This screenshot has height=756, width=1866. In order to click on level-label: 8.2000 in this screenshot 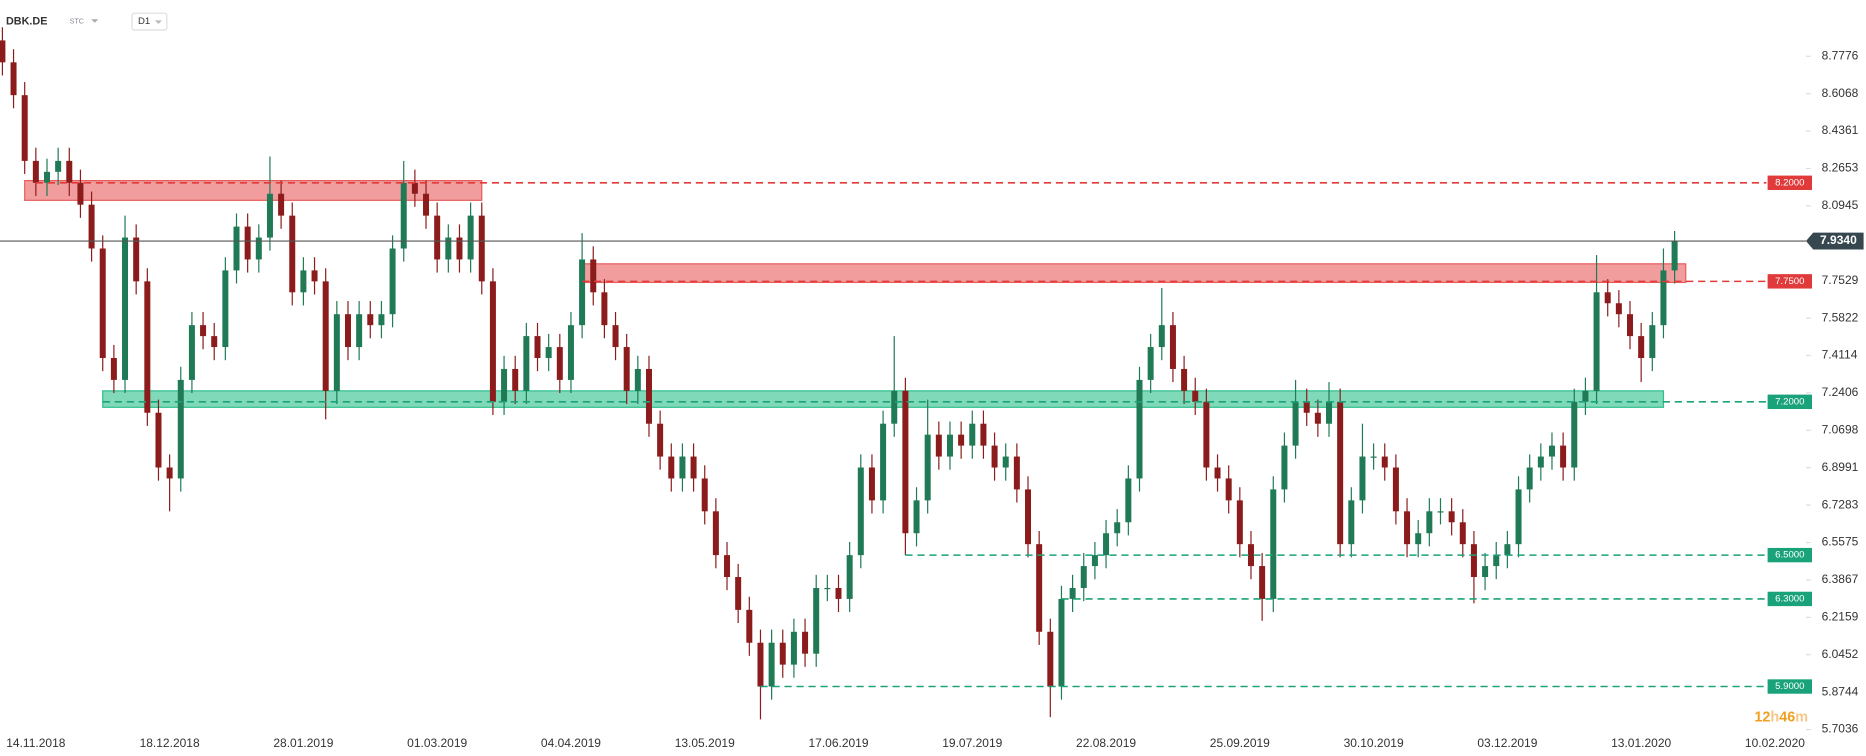, I will do `click(1789, 182)`.